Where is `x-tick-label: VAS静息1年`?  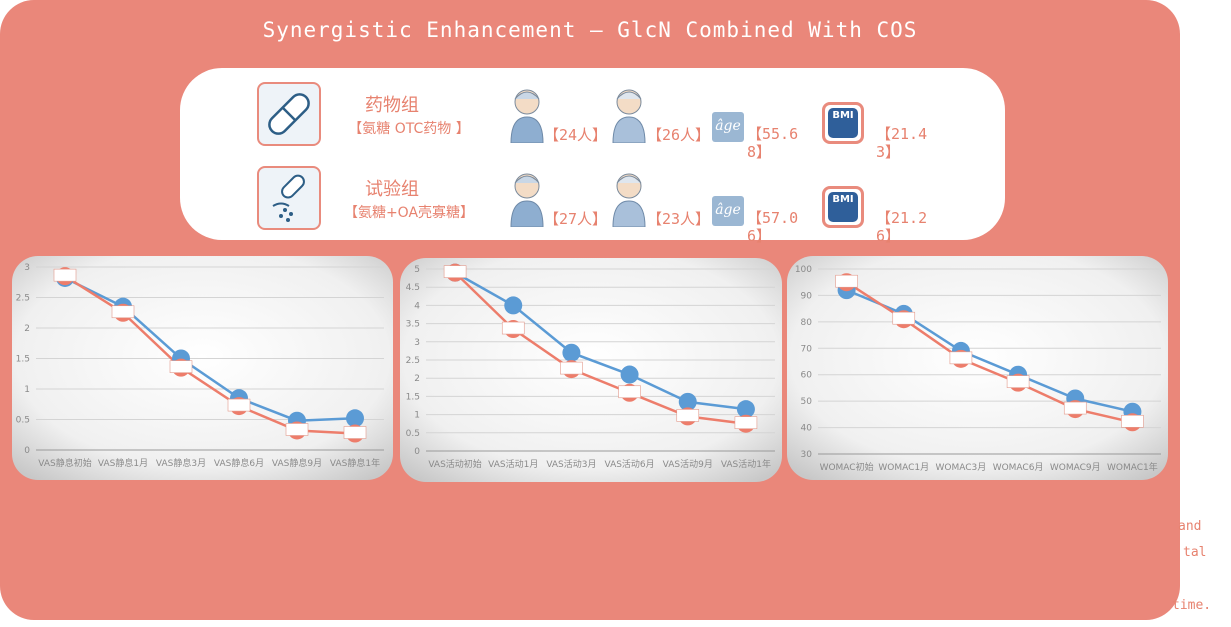 x-tick-label: VAS静息1年 is located at coordinates (355, 463).